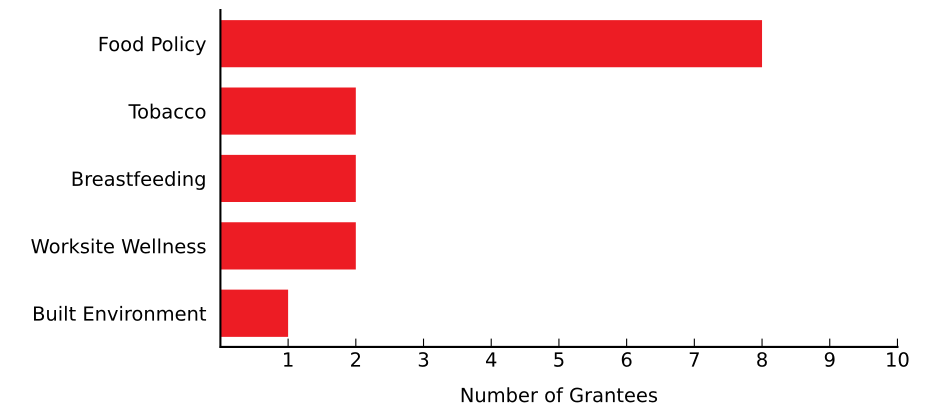  Describe the element at coordinates (288, 359) in the screenshot. I see `x-tick-label: 1` at that location.